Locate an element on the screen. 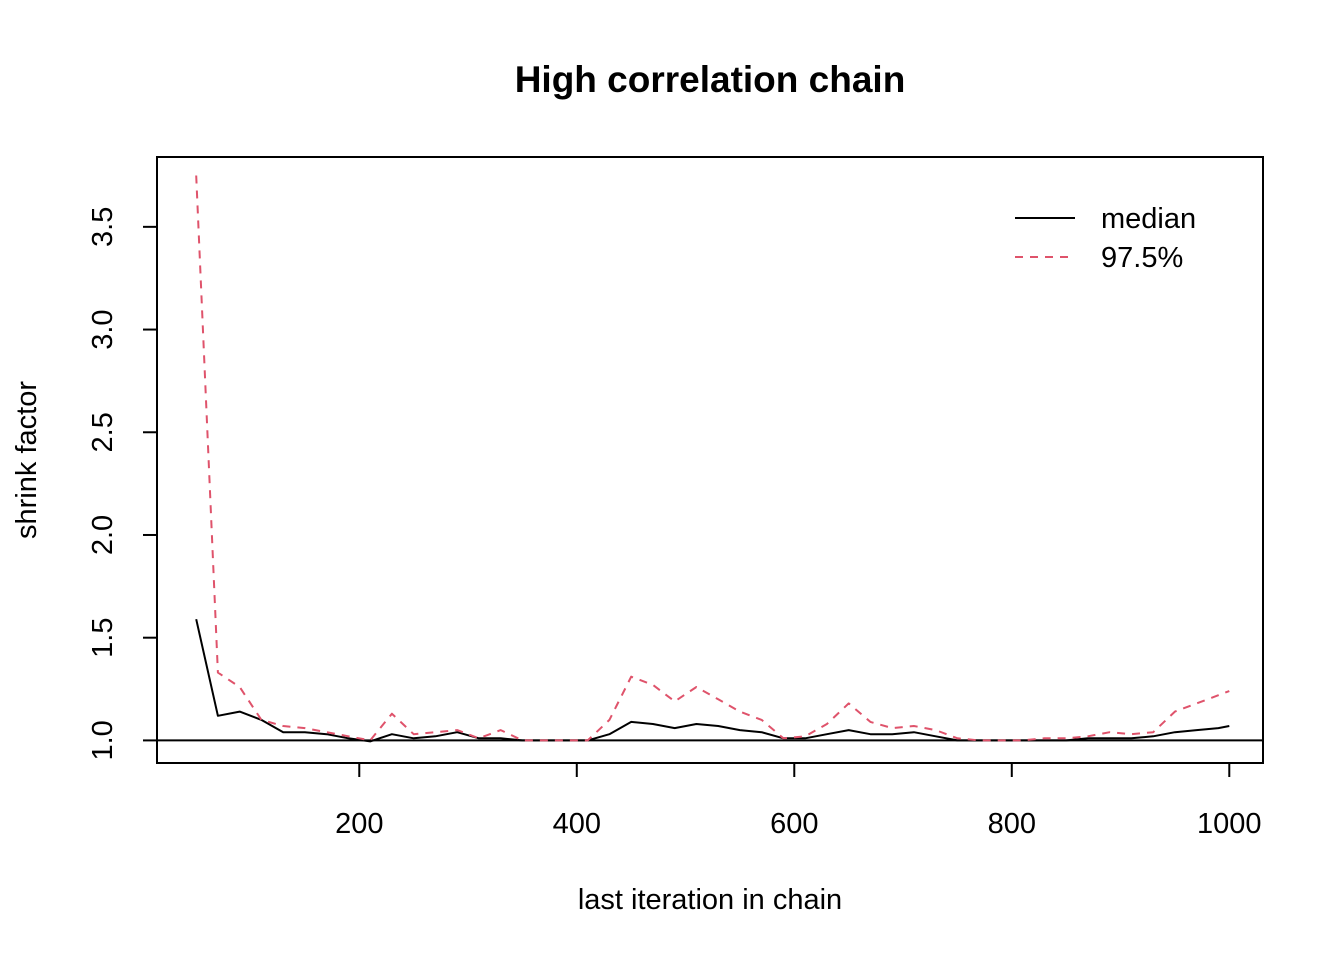 The height and width of the screenshot is (960, 1344). x-axis: 200 400 600 800 1000 is located at coordinates (798, 801).